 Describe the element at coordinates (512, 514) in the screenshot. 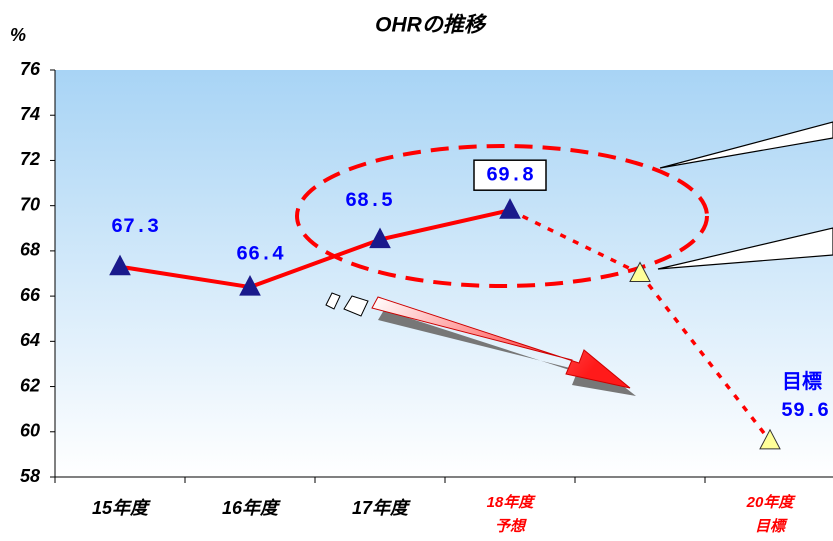

I see `x-tick-label: 18年度予想` at that location.